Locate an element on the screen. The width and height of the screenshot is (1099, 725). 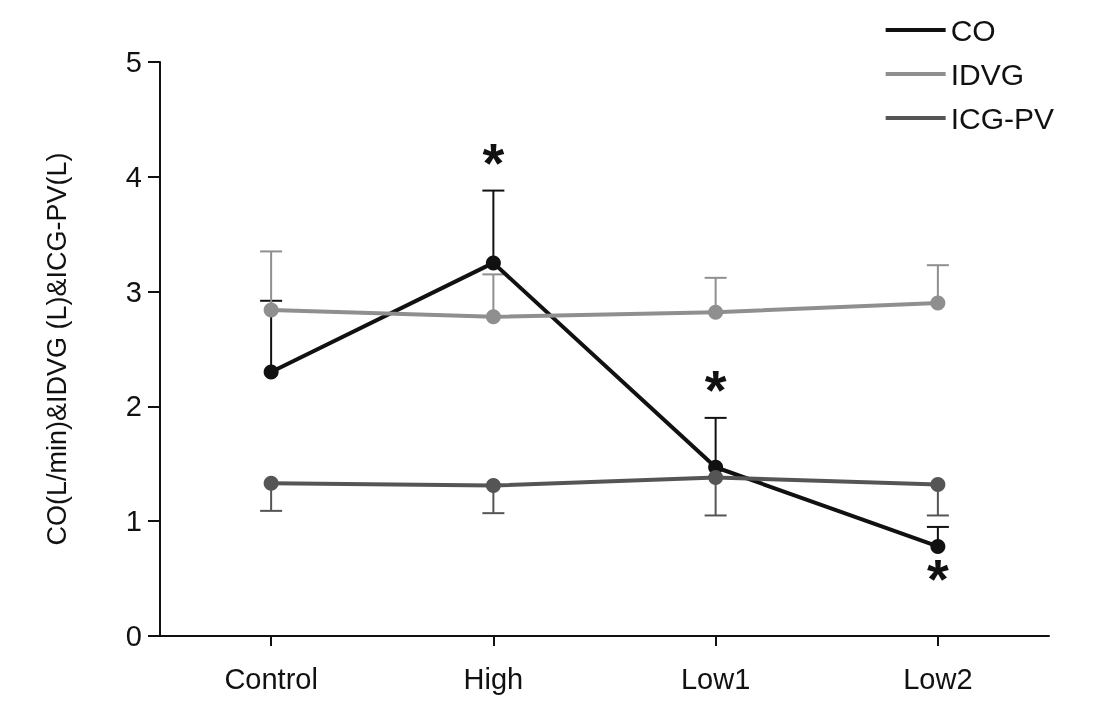
y-tick-label: 4 is located at coordinates (133, 176).